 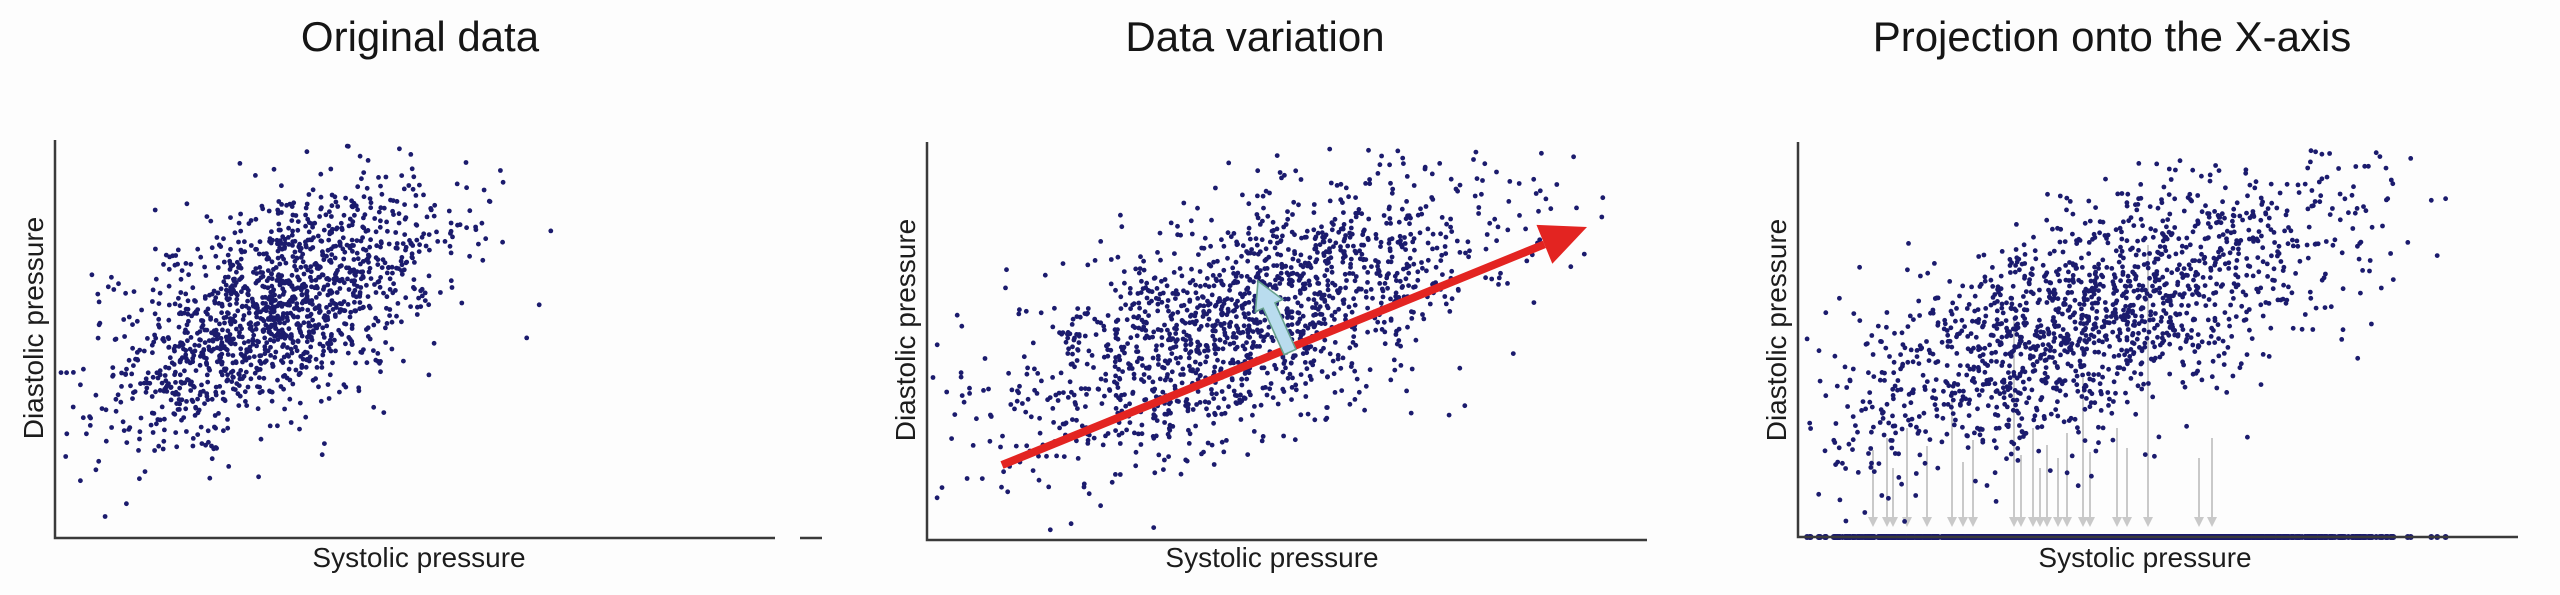 What do you see at coordinates (33, 328) in the screenshot?
I see `y-axis-label-panel-1: Diastolic pressure` at bounding box center [33, 328].